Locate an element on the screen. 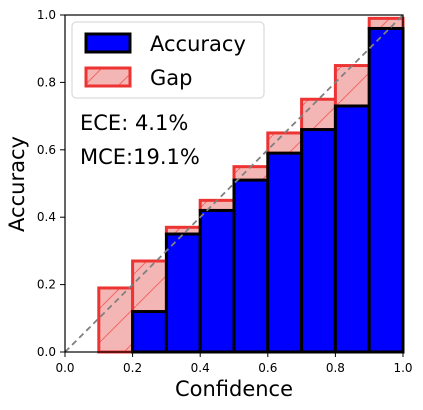  x-tick-label-3: 0.6 is located at coordinates (267, 368).